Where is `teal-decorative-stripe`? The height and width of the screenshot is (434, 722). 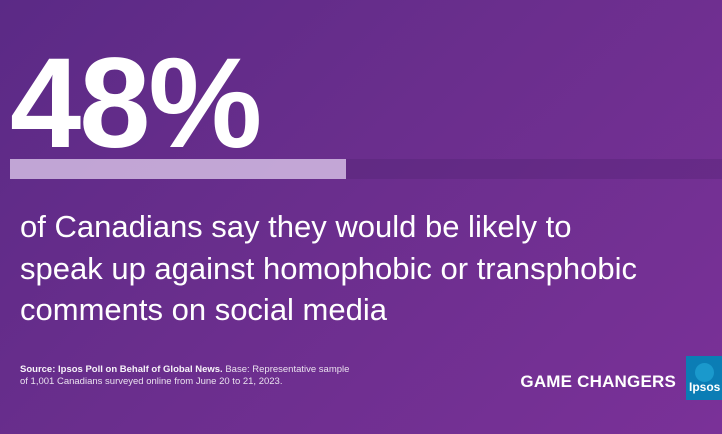
teal-decorative-stripe is located at coordinates (36, 3).